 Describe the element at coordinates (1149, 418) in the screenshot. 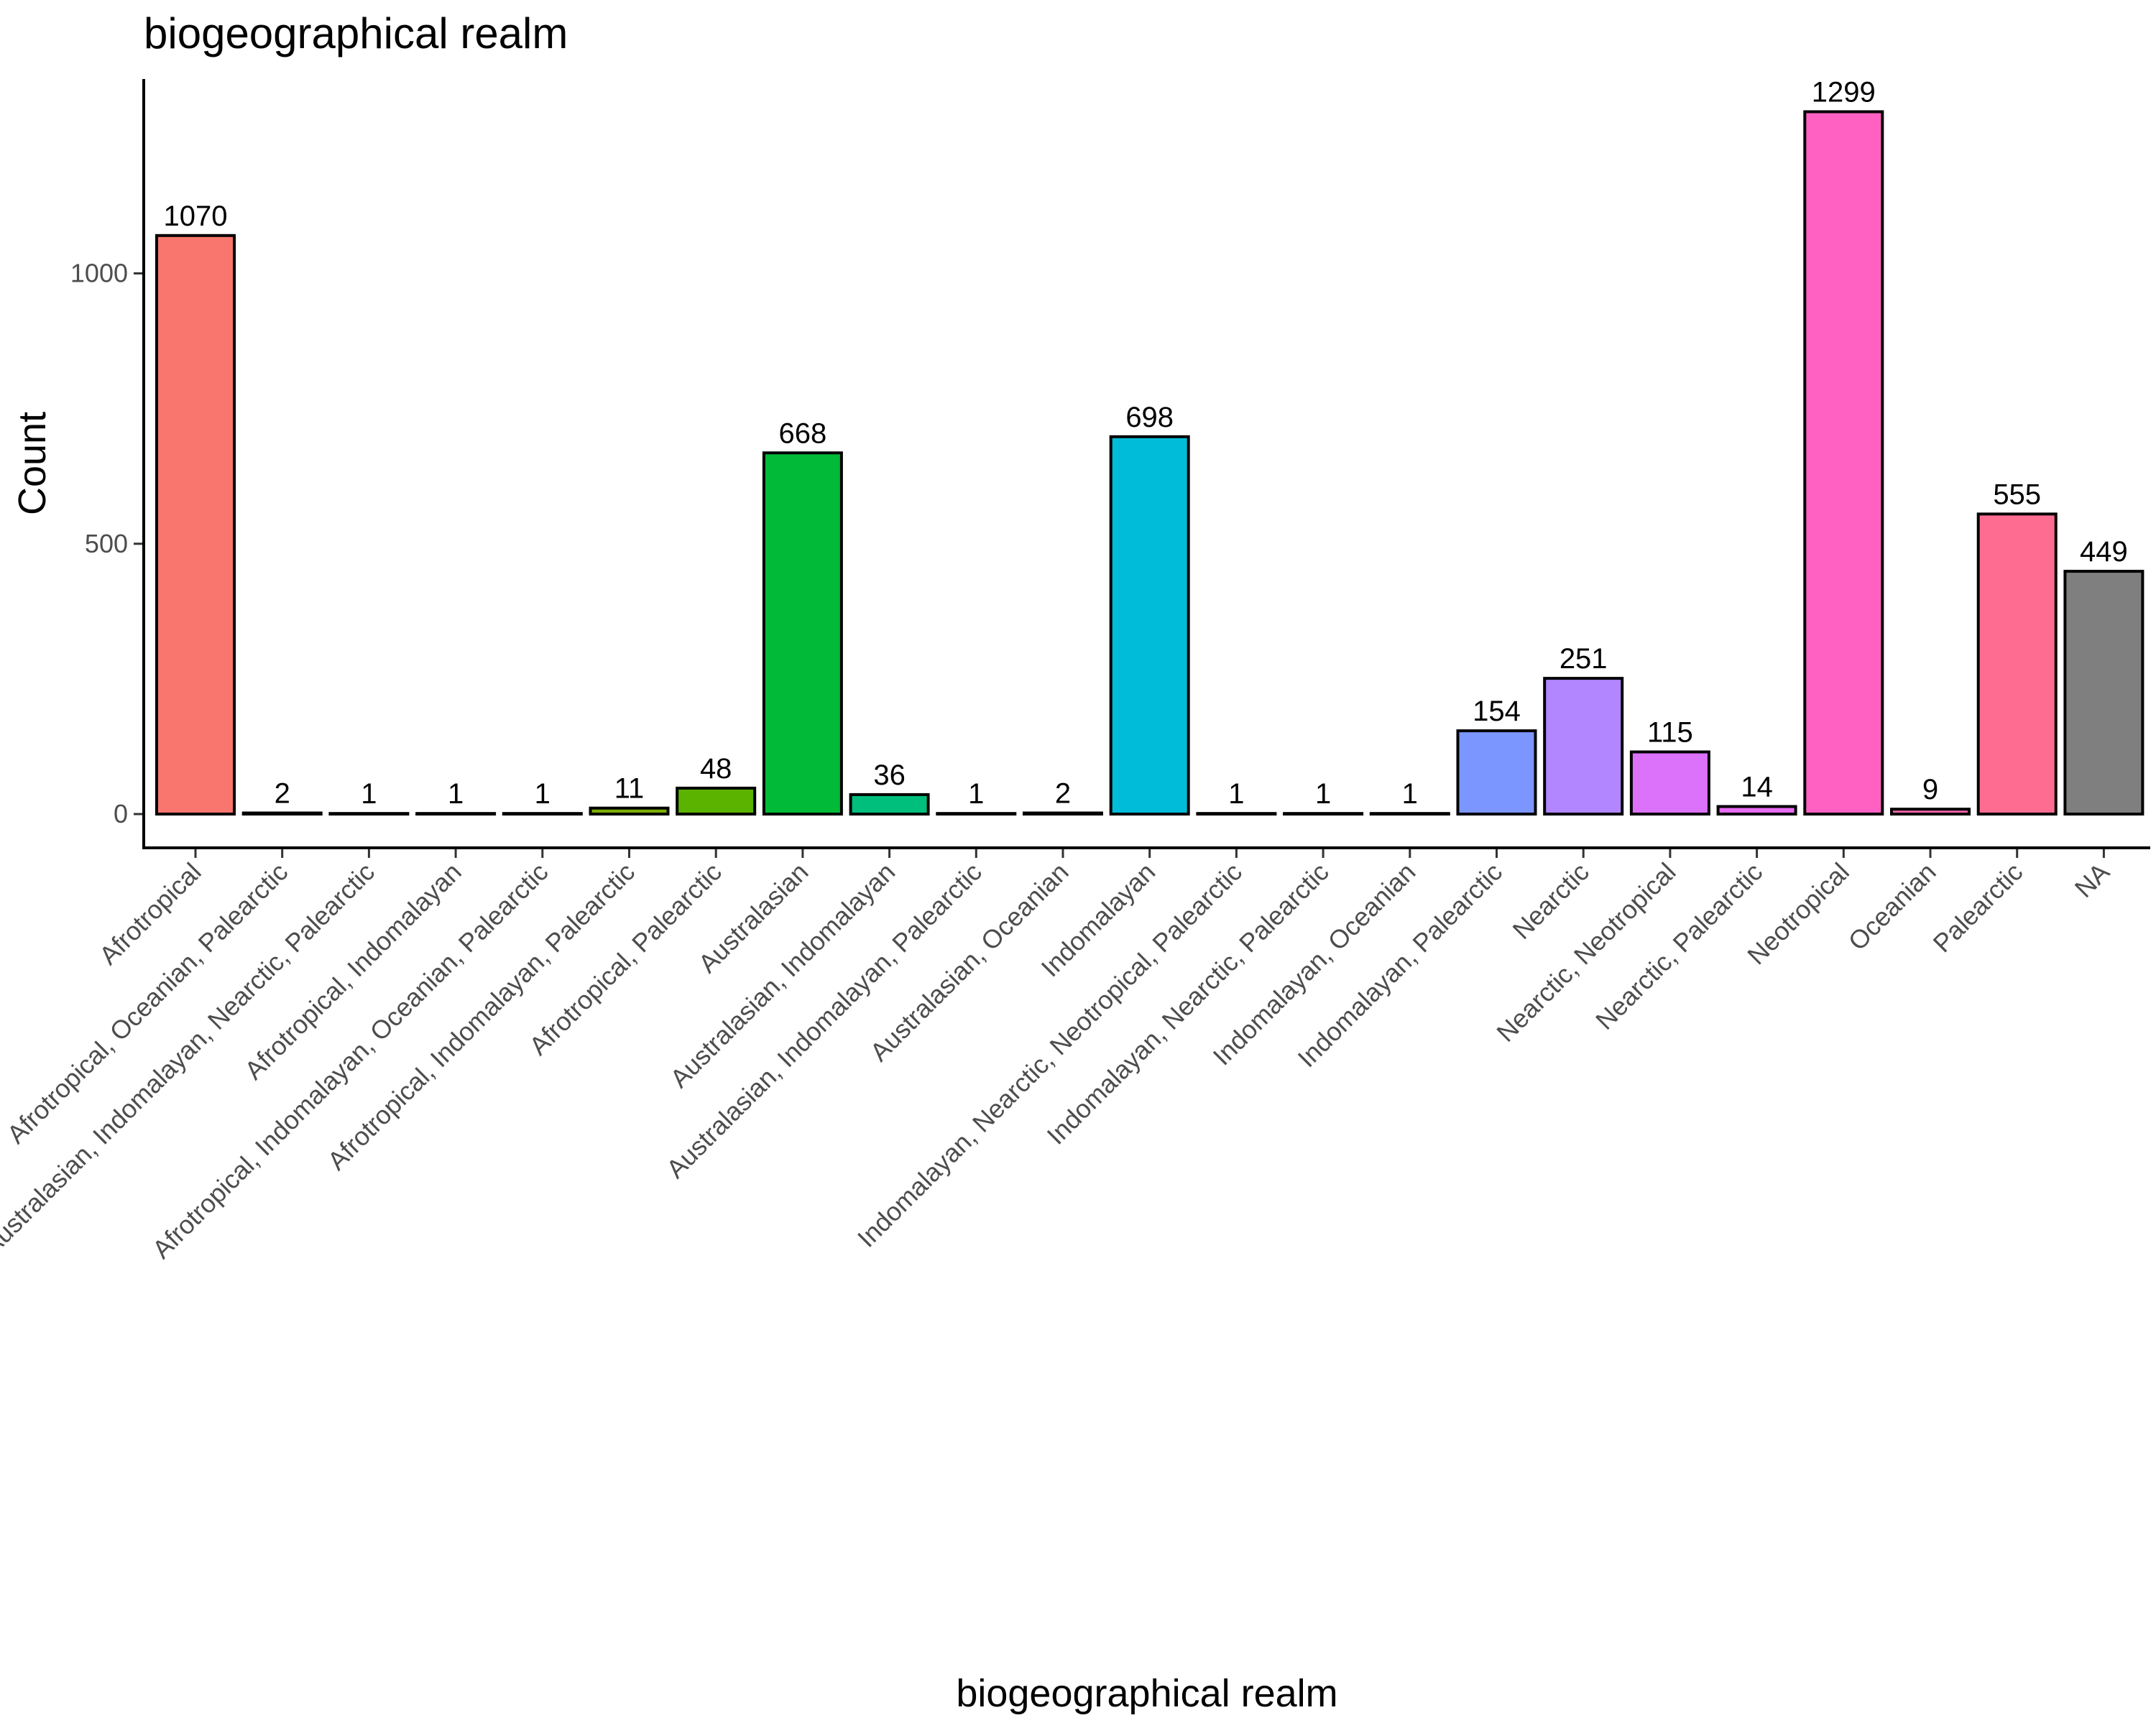

I see `bar-value-label: 698` at that location.